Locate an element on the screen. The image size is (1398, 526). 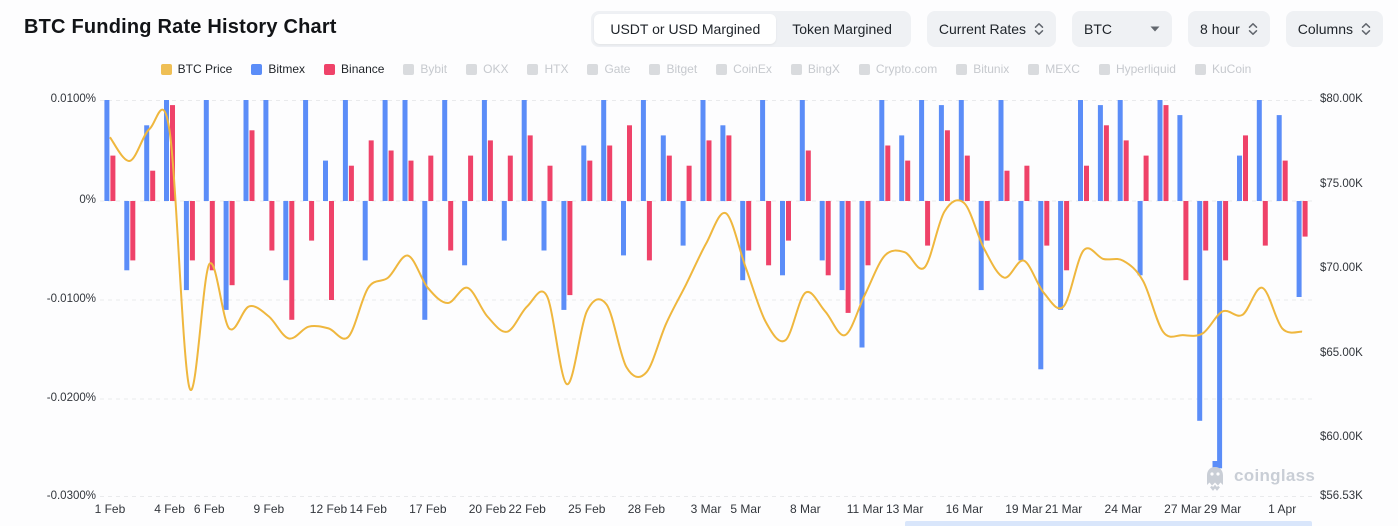
legend-item-crypto-com: Crypto.com is located at coordinates (898, 69).